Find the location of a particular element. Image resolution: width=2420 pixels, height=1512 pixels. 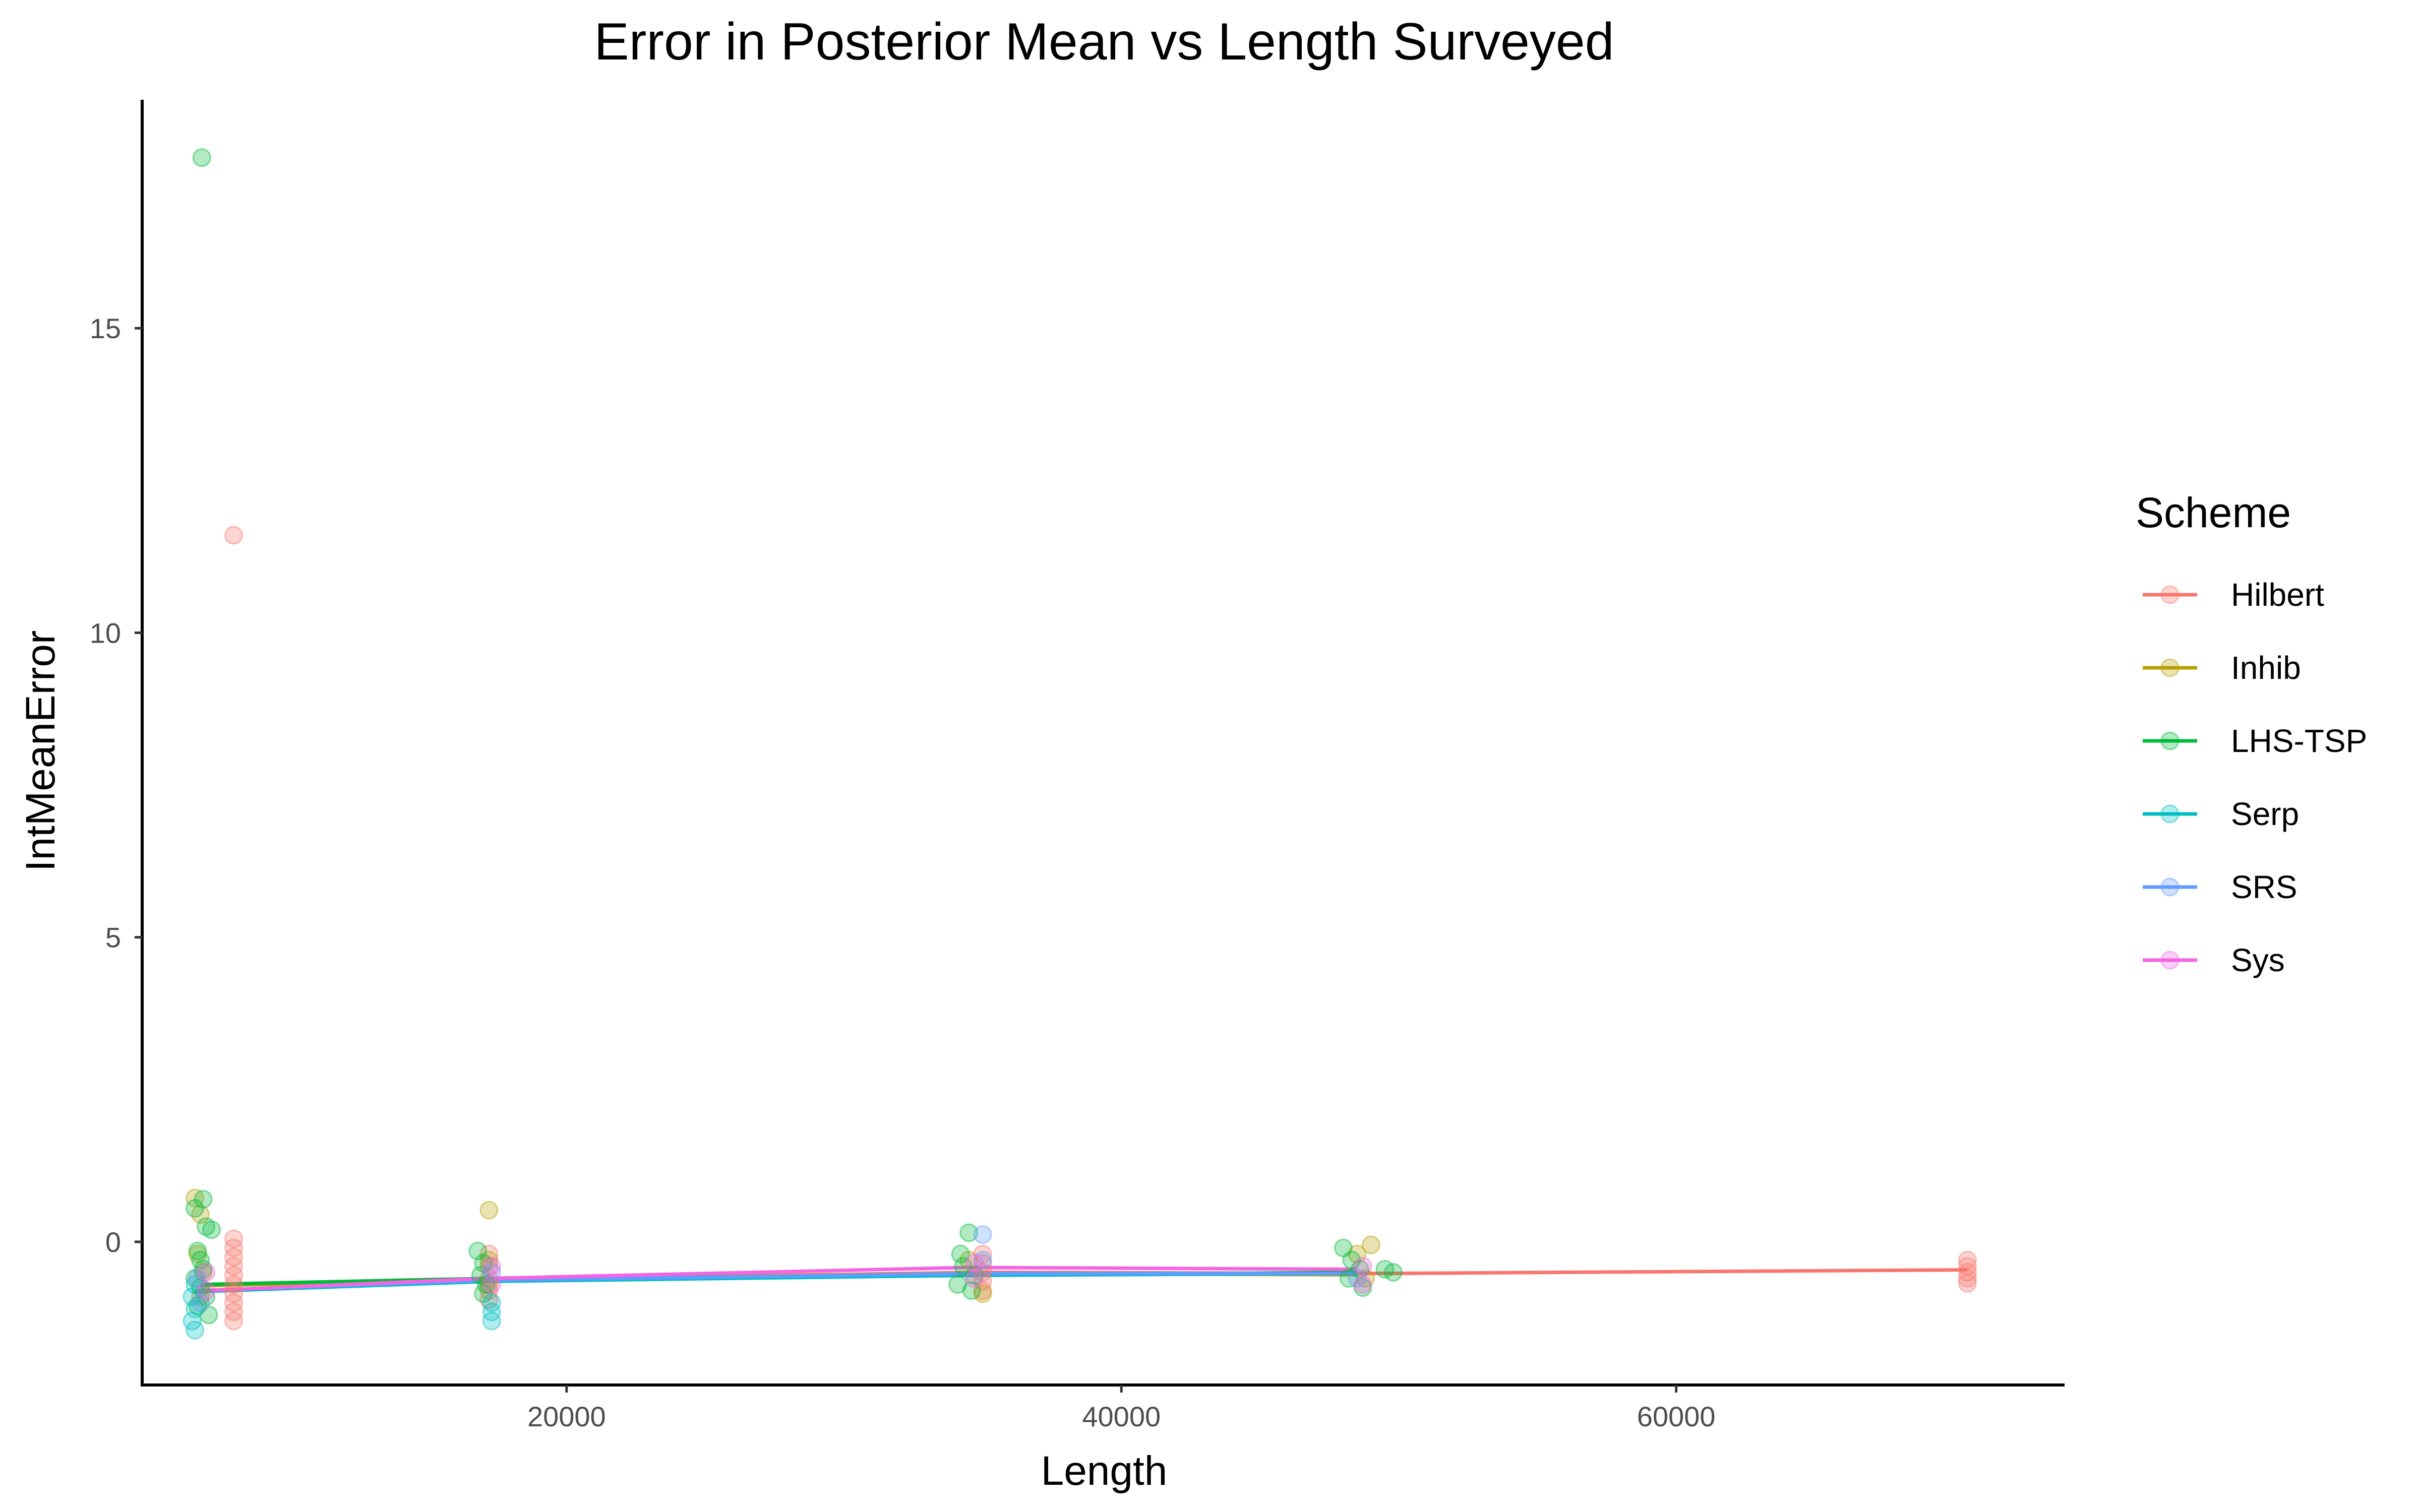

y-axis-title: IntMeanError is located at coordinates (41, 751).